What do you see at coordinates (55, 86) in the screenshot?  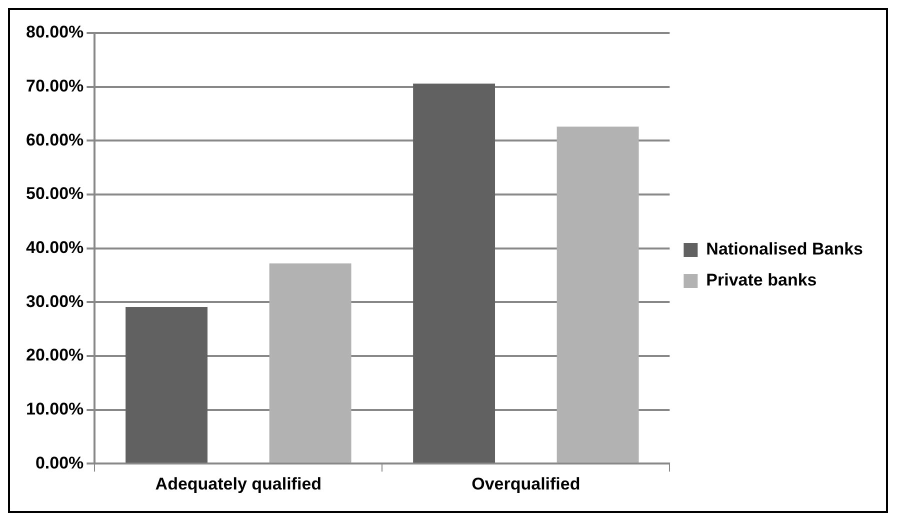 I see `y-tick-label: 70.00%` at bounding box center [55, 86].